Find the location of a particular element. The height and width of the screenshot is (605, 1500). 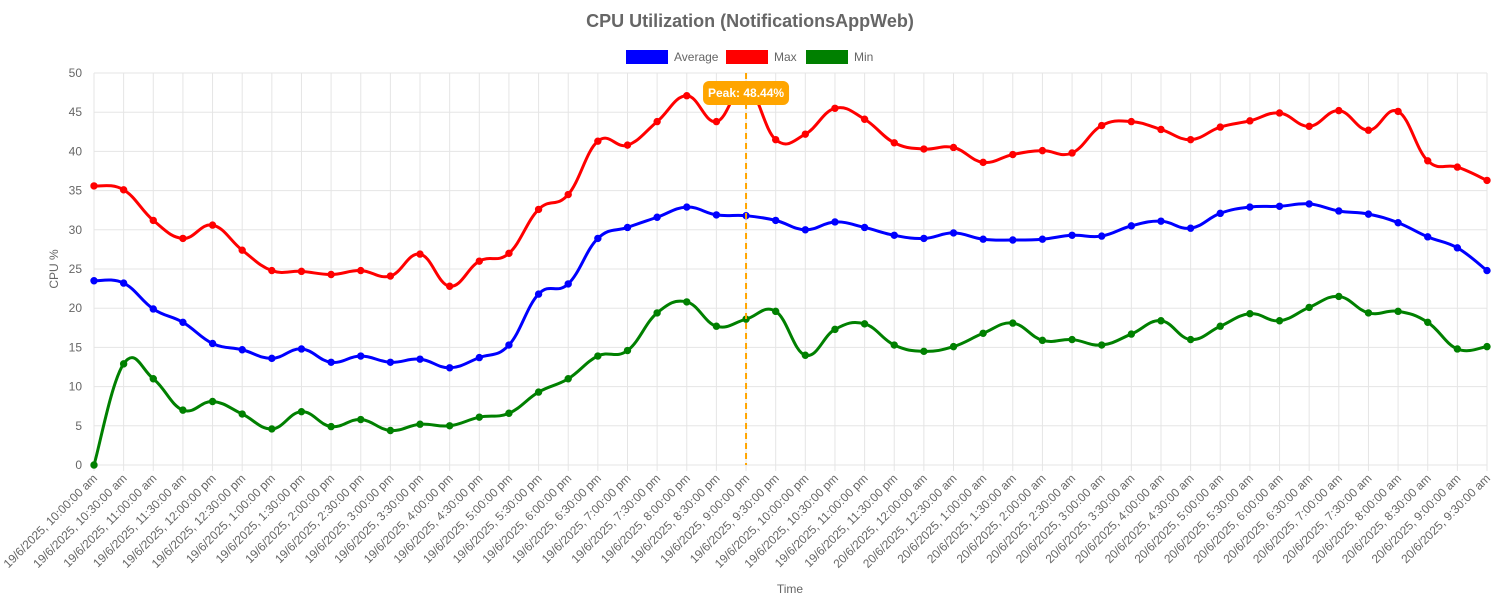

y-tick-label: 25 is located at coordinates (76, 269).